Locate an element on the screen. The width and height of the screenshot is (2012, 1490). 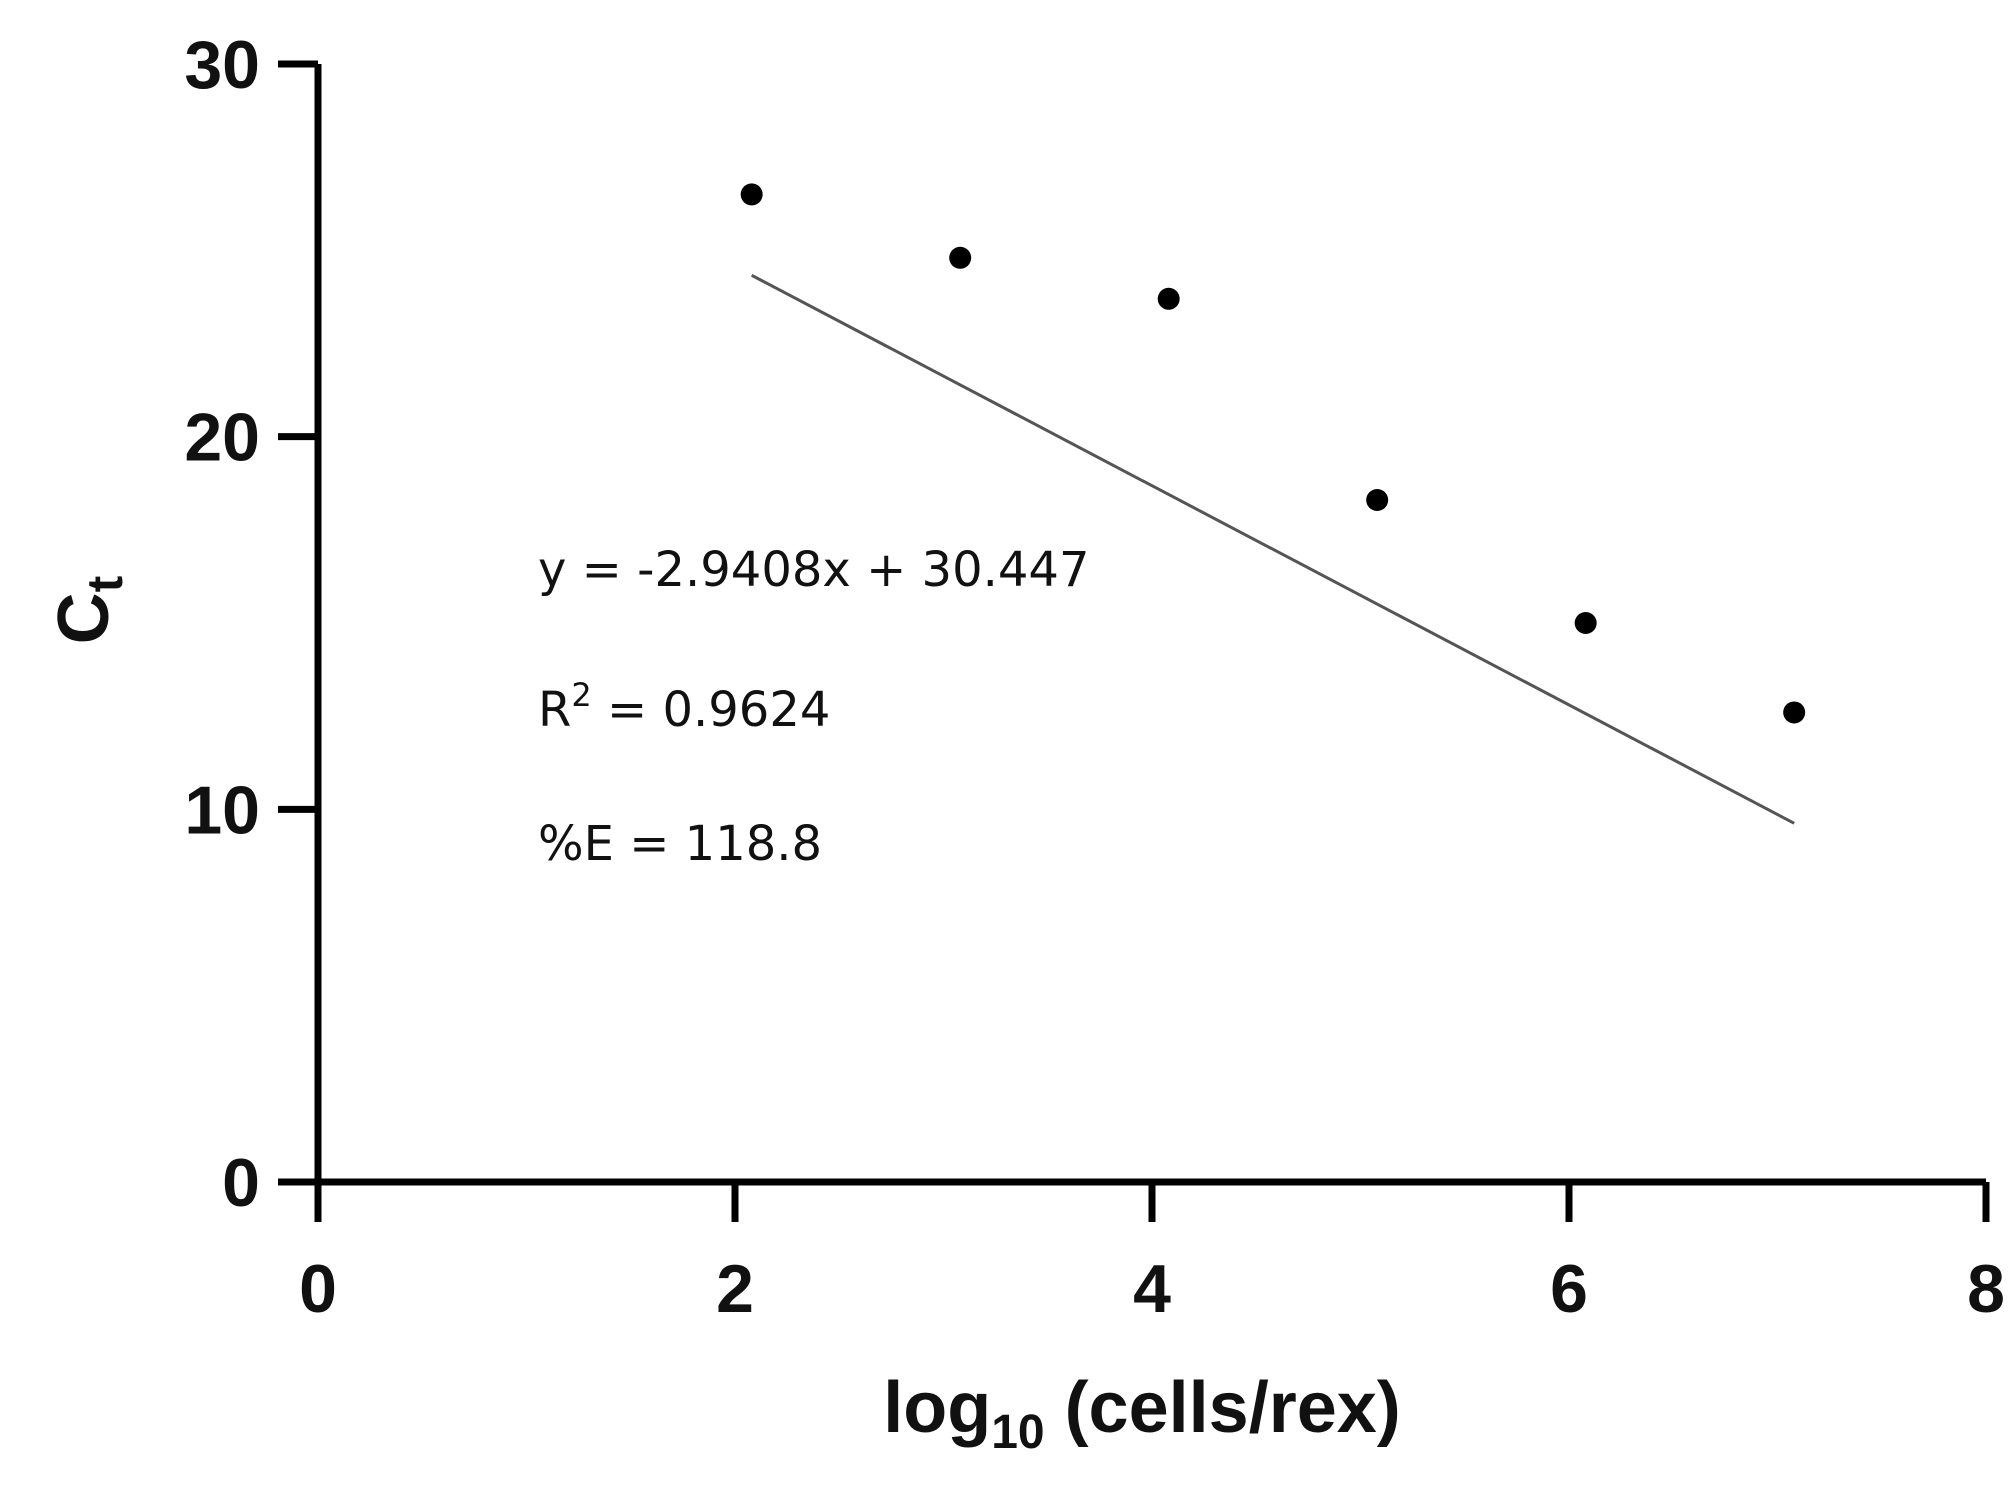
r-squared-sup: 2 is located at coordinates (581, 695).